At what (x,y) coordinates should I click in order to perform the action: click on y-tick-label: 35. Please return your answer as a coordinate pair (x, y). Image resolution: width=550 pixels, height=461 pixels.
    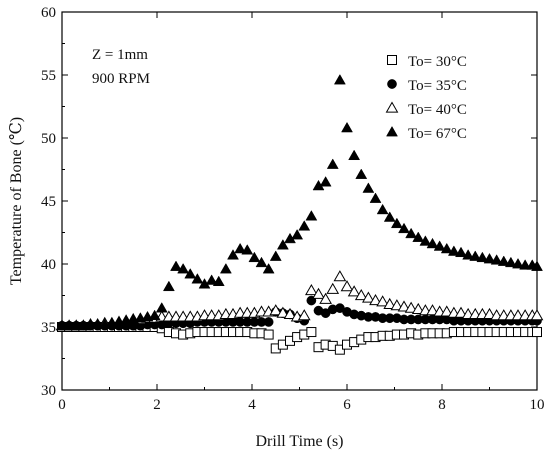
    Looking at the image, I should click on (48, 328).